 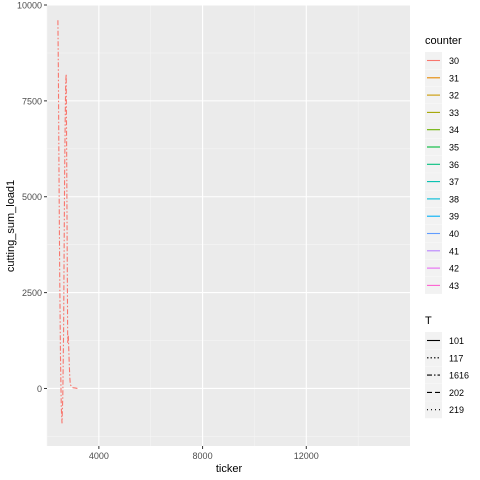 I want to click on y-axis-title: cutting_sum_load1, so click(x=11, y=226).